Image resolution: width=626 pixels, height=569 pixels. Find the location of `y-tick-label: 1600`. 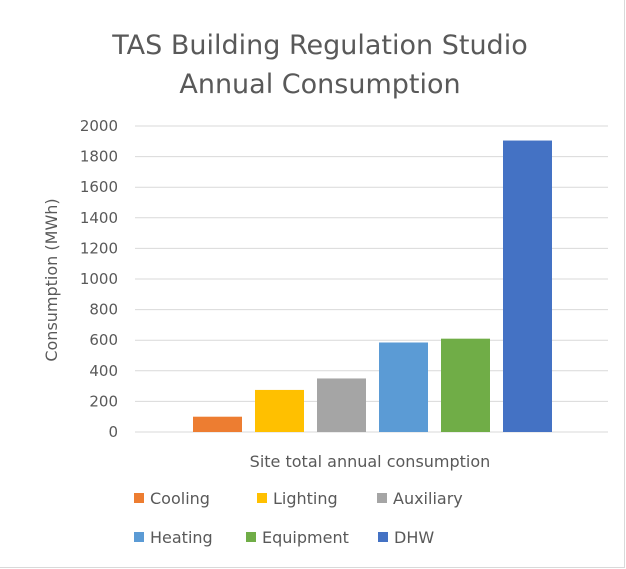

y-tick-label: 1600 is located at coordinates (99, 187).